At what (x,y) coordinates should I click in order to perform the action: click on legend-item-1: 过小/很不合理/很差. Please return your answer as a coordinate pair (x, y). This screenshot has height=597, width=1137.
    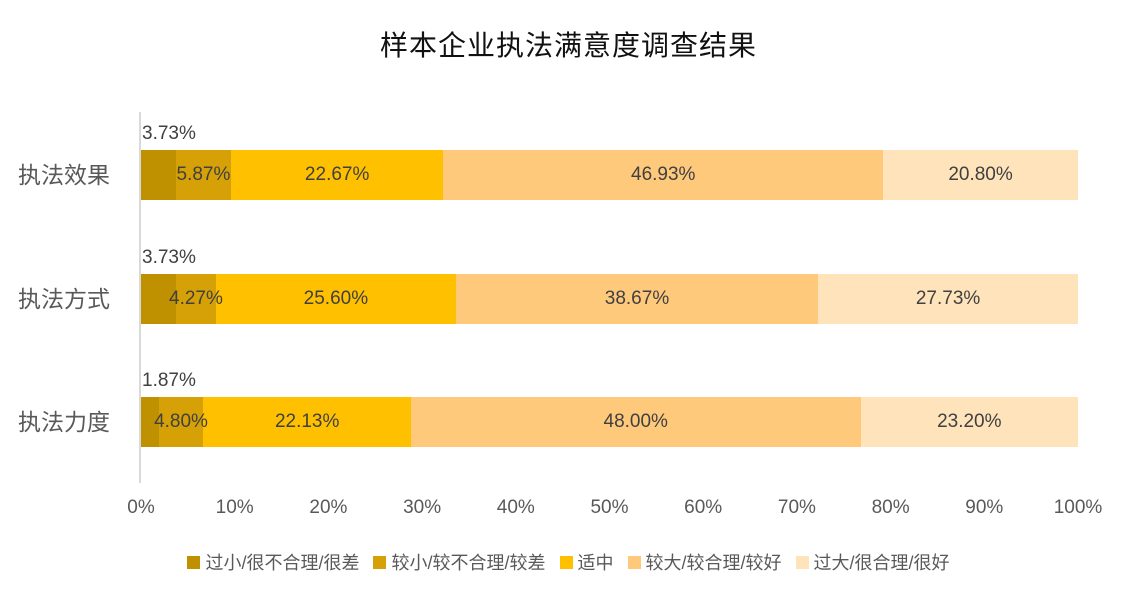
    Looking at the image, I should click on (273, 562).